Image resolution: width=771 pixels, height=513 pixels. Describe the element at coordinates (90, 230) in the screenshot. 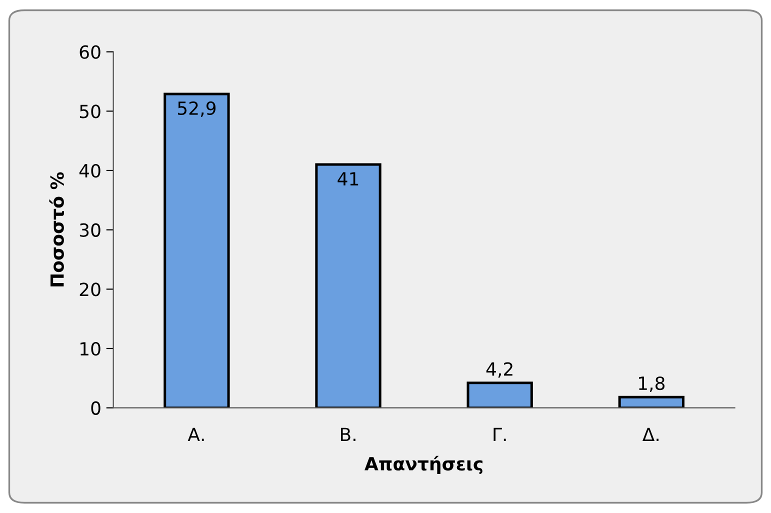

I see `y-tick-label: 30` at that location.